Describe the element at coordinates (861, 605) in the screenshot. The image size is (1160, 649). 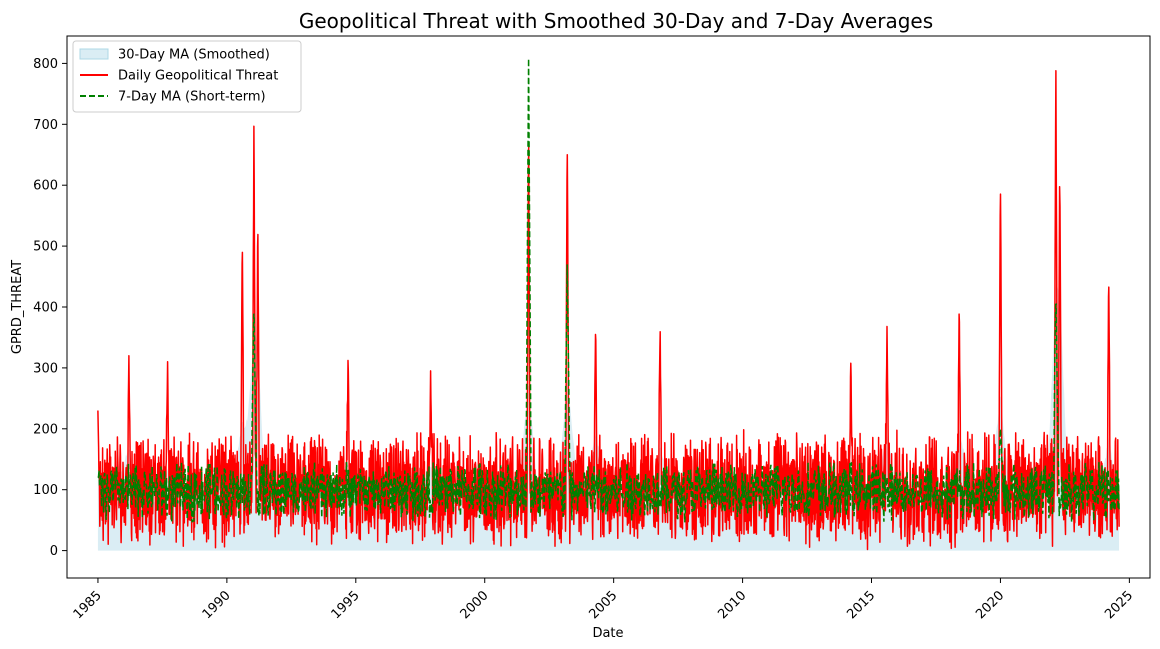
I see `x-tick-label: 2015` at that location.